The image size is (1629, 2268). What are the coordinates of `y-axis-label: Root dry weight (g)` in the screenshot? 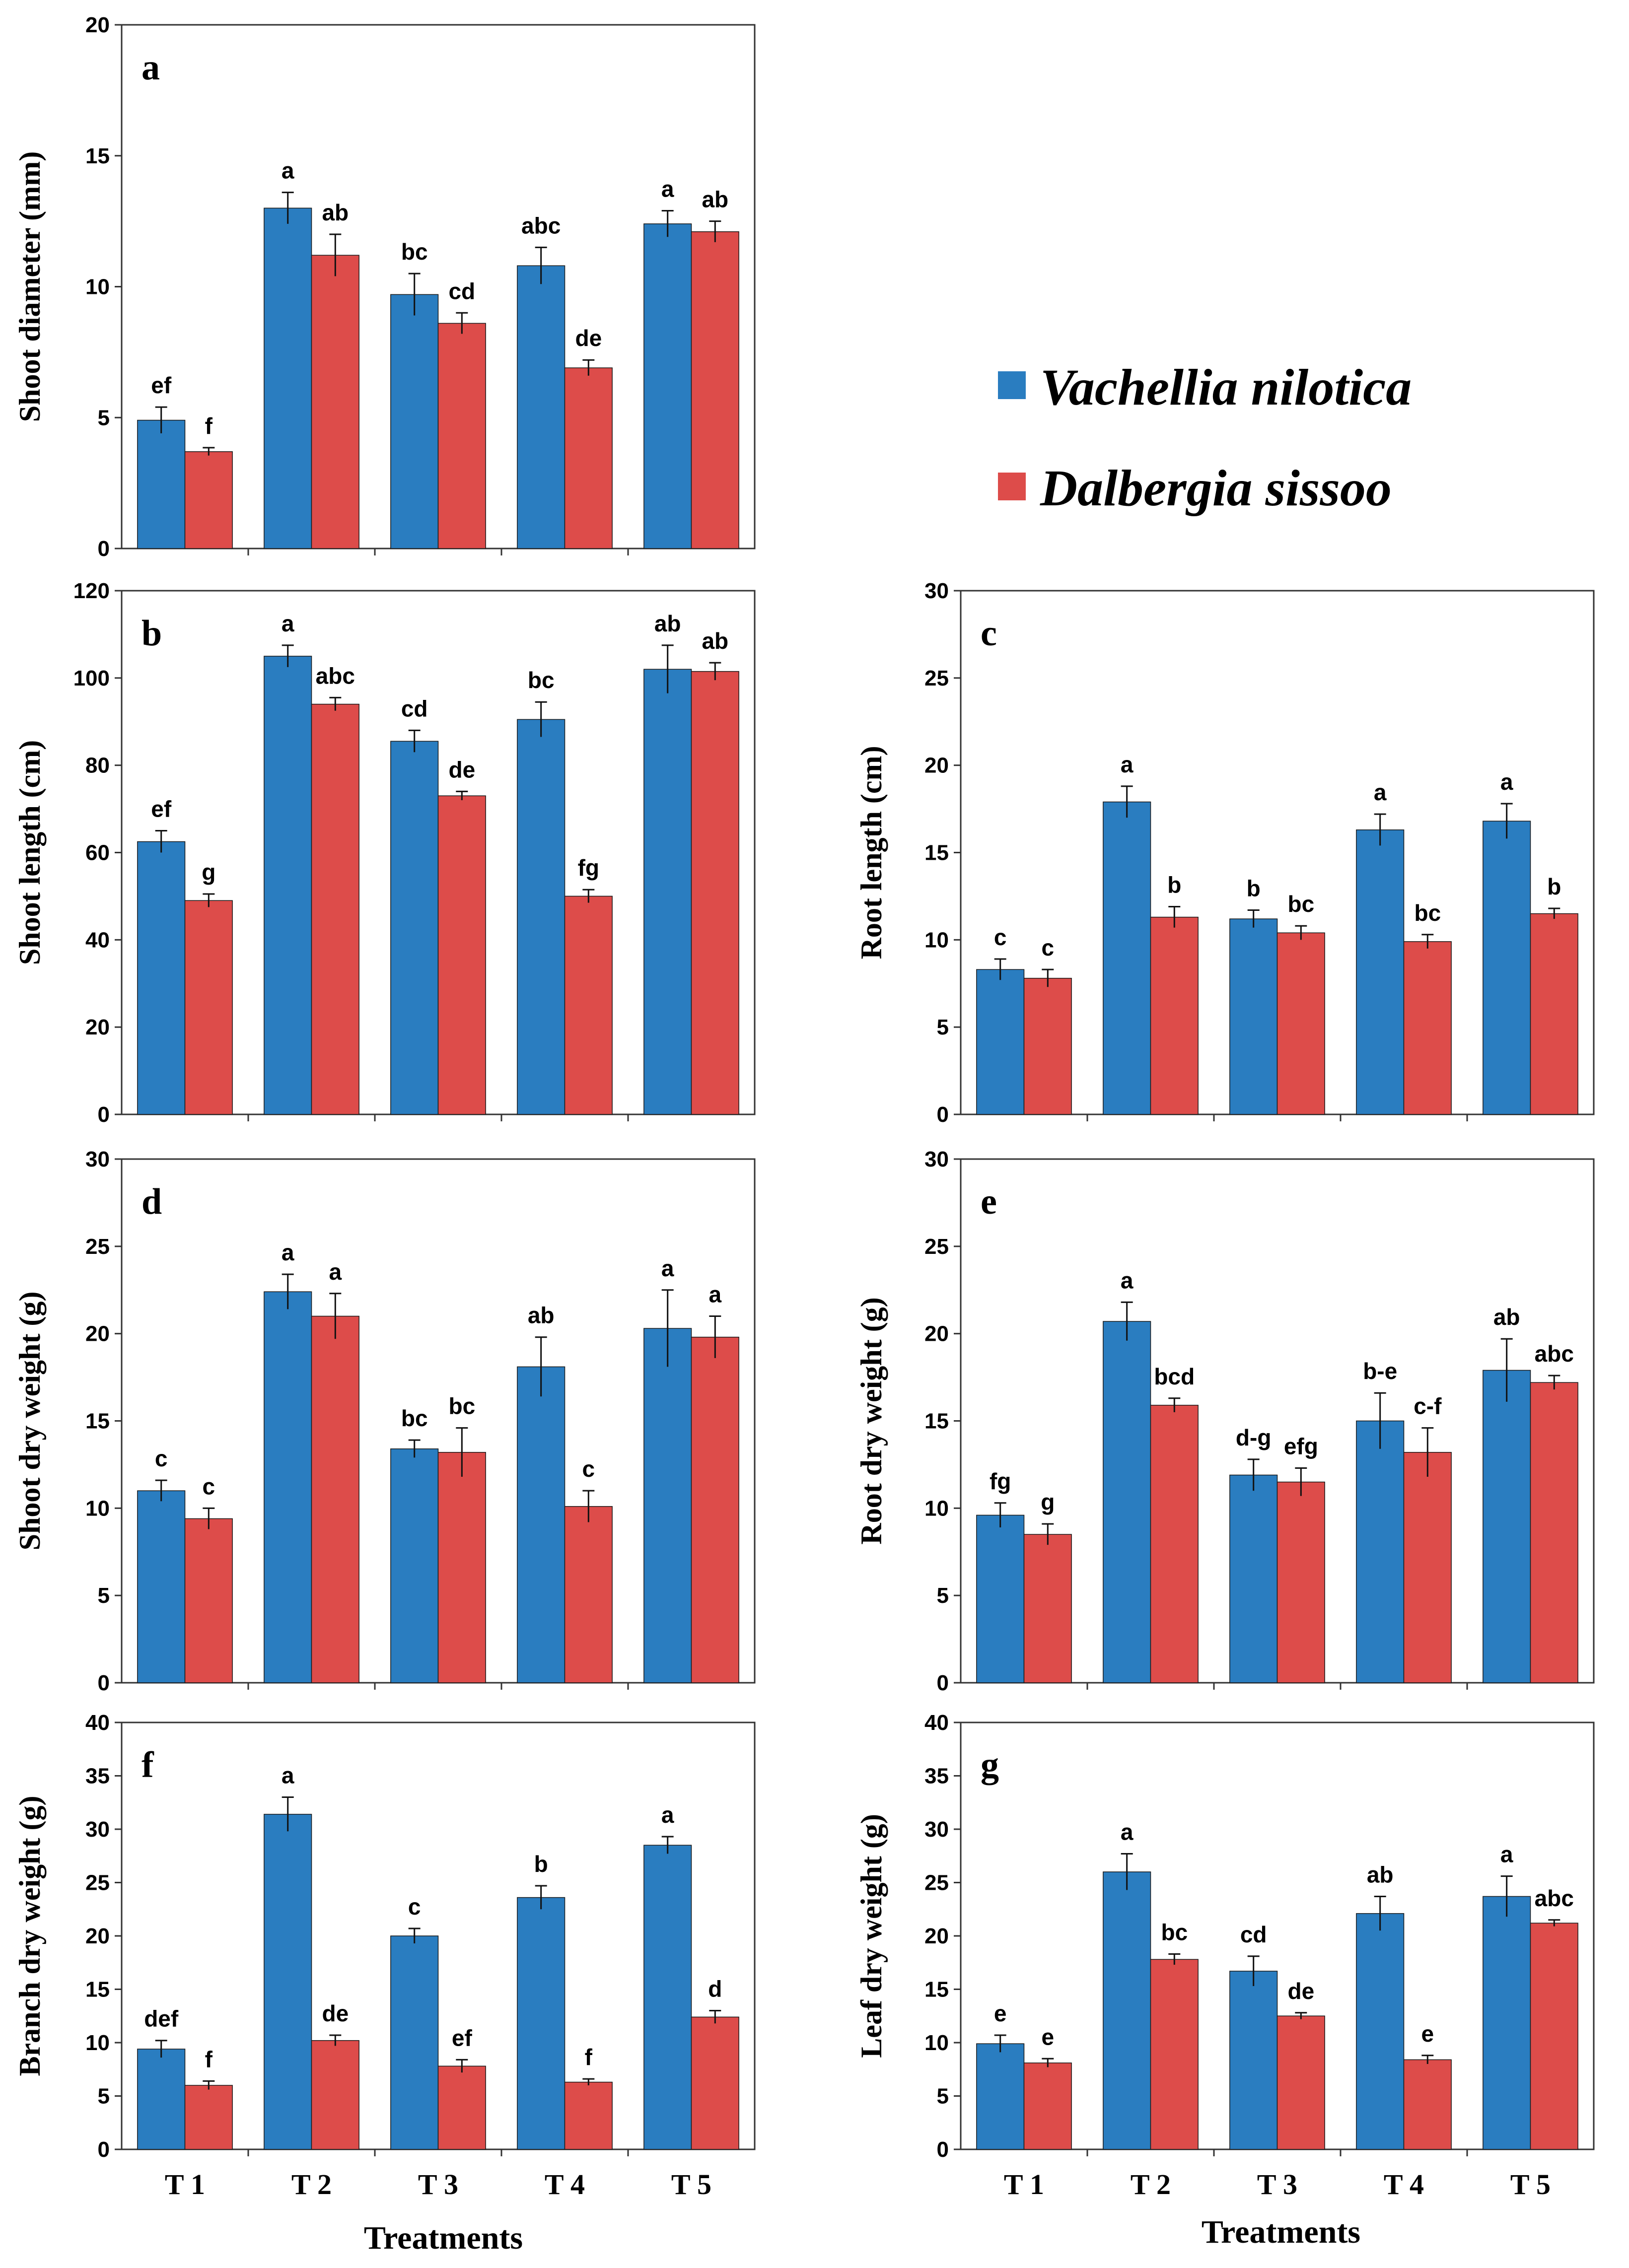 It's located at (871, 1421).